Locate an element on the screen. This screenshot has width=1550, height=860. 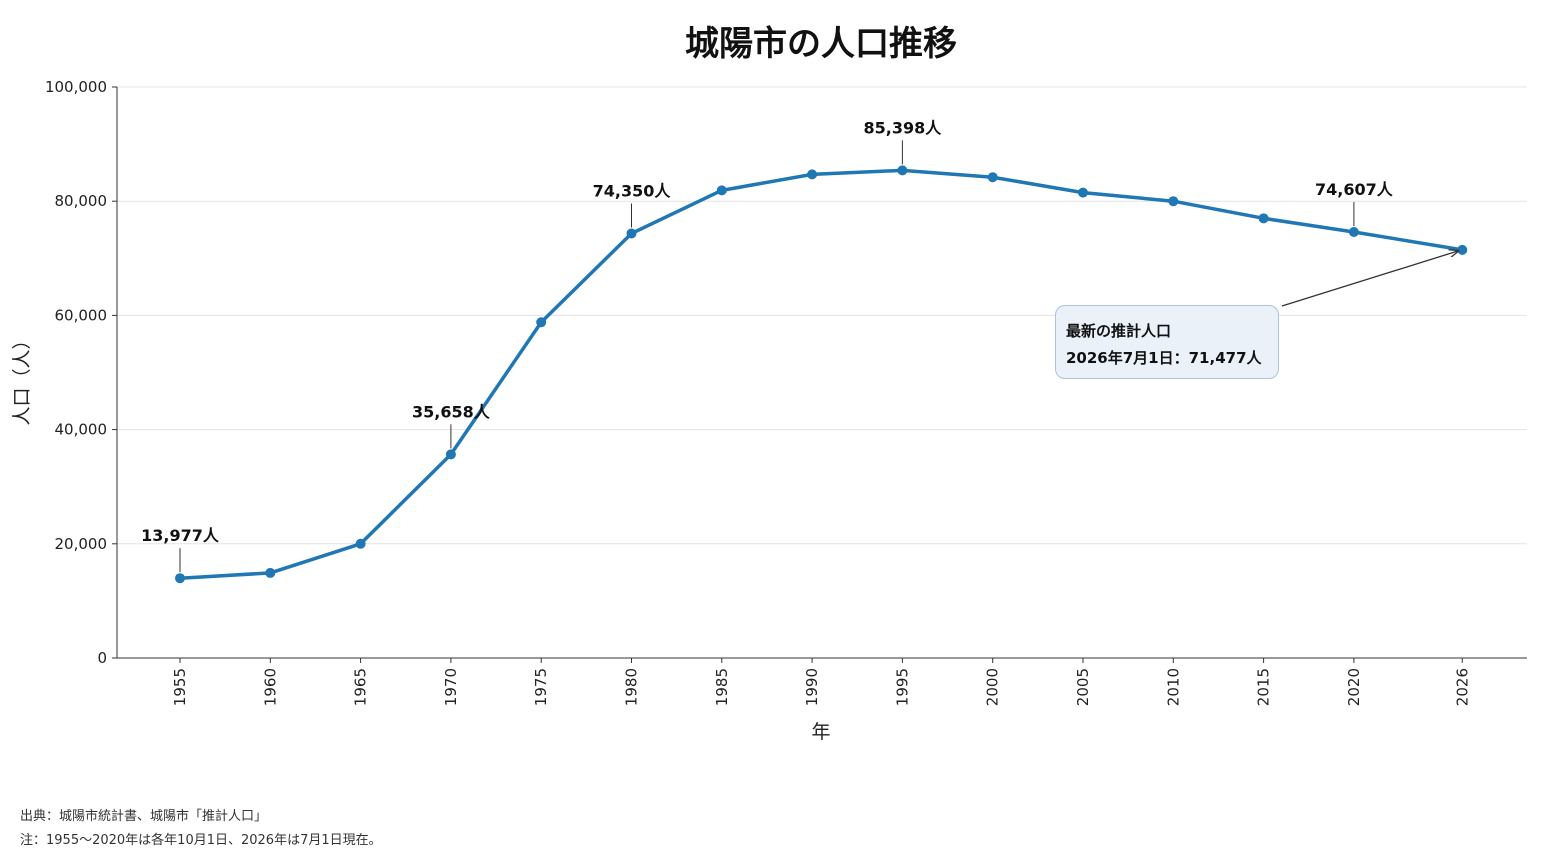
y-tick-label: 40,000 is located at coordinates (81, 430).